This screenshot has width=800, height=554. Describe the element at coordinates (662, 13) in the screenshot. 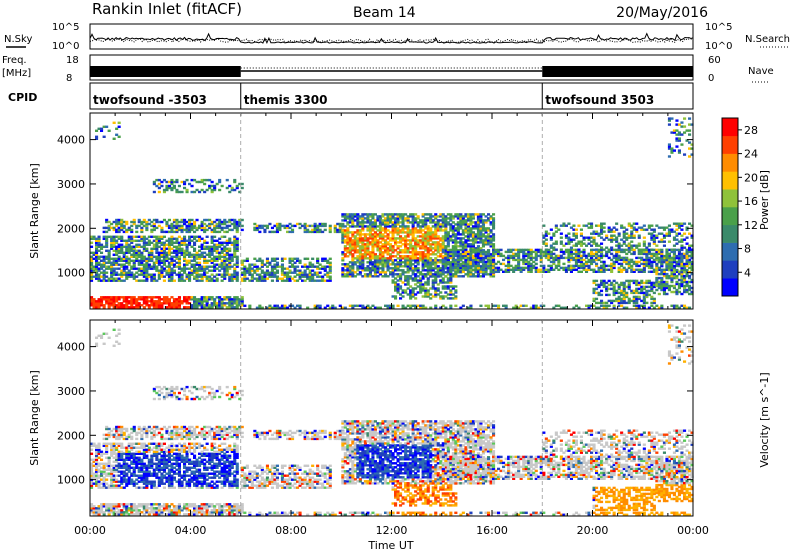

I see `date-title: 20/May/2016` at that location.